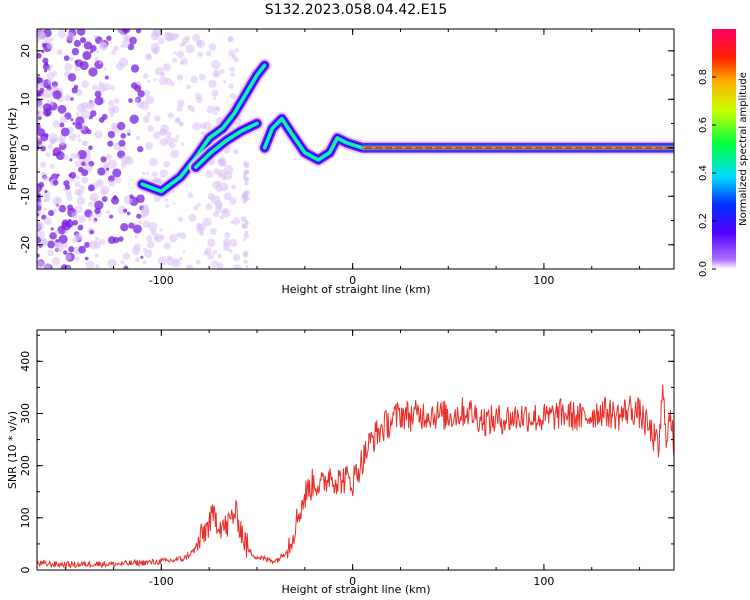 Image resolution: width=750 pixels, height=600 pixels. What do you see at coordinates (724, 149) in the screenshot?
I see `colorbar-gradient` at bounding box center [724, 149].